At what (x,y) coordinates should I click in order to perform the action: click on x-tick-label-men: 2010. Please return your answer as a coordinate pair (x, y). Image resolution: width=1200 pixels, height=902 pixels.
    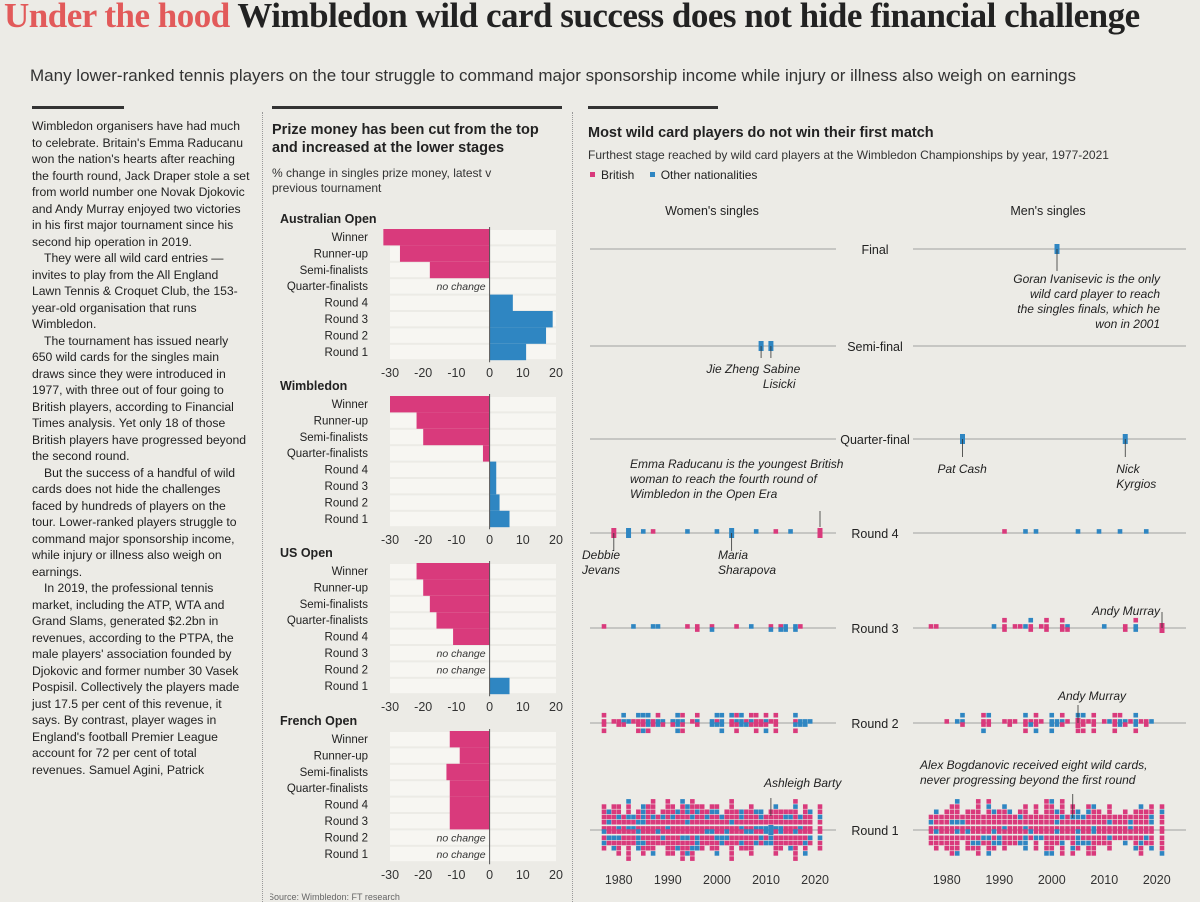
    Looking at the image, I should click on (1104, 880).